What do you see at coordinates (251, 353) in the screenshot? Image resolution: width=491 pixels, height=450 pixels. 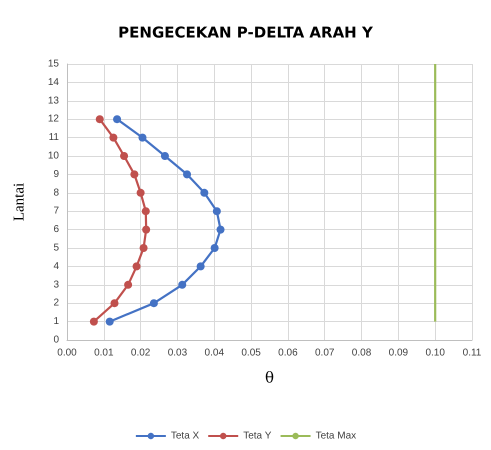 I see `x-tick-label: 0.05` at bounding box center [251, 353].